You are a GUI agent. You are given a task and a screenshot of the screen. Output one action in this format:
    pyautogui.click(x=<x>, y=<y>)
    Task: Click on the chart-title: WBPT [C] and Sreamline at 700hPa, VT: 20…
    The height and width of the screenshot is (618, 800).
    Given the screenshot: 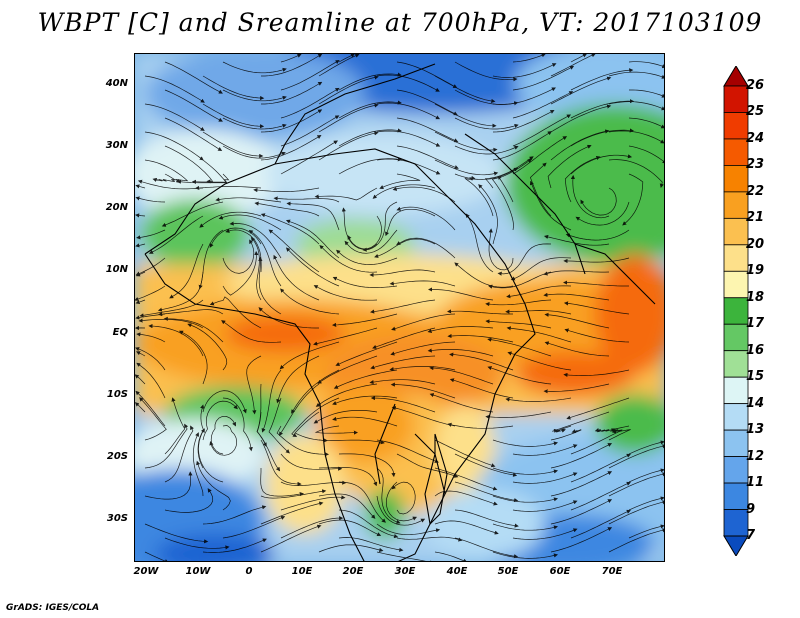 What is the action you would take?
    pyautogui.click(x=400, y=22)
    